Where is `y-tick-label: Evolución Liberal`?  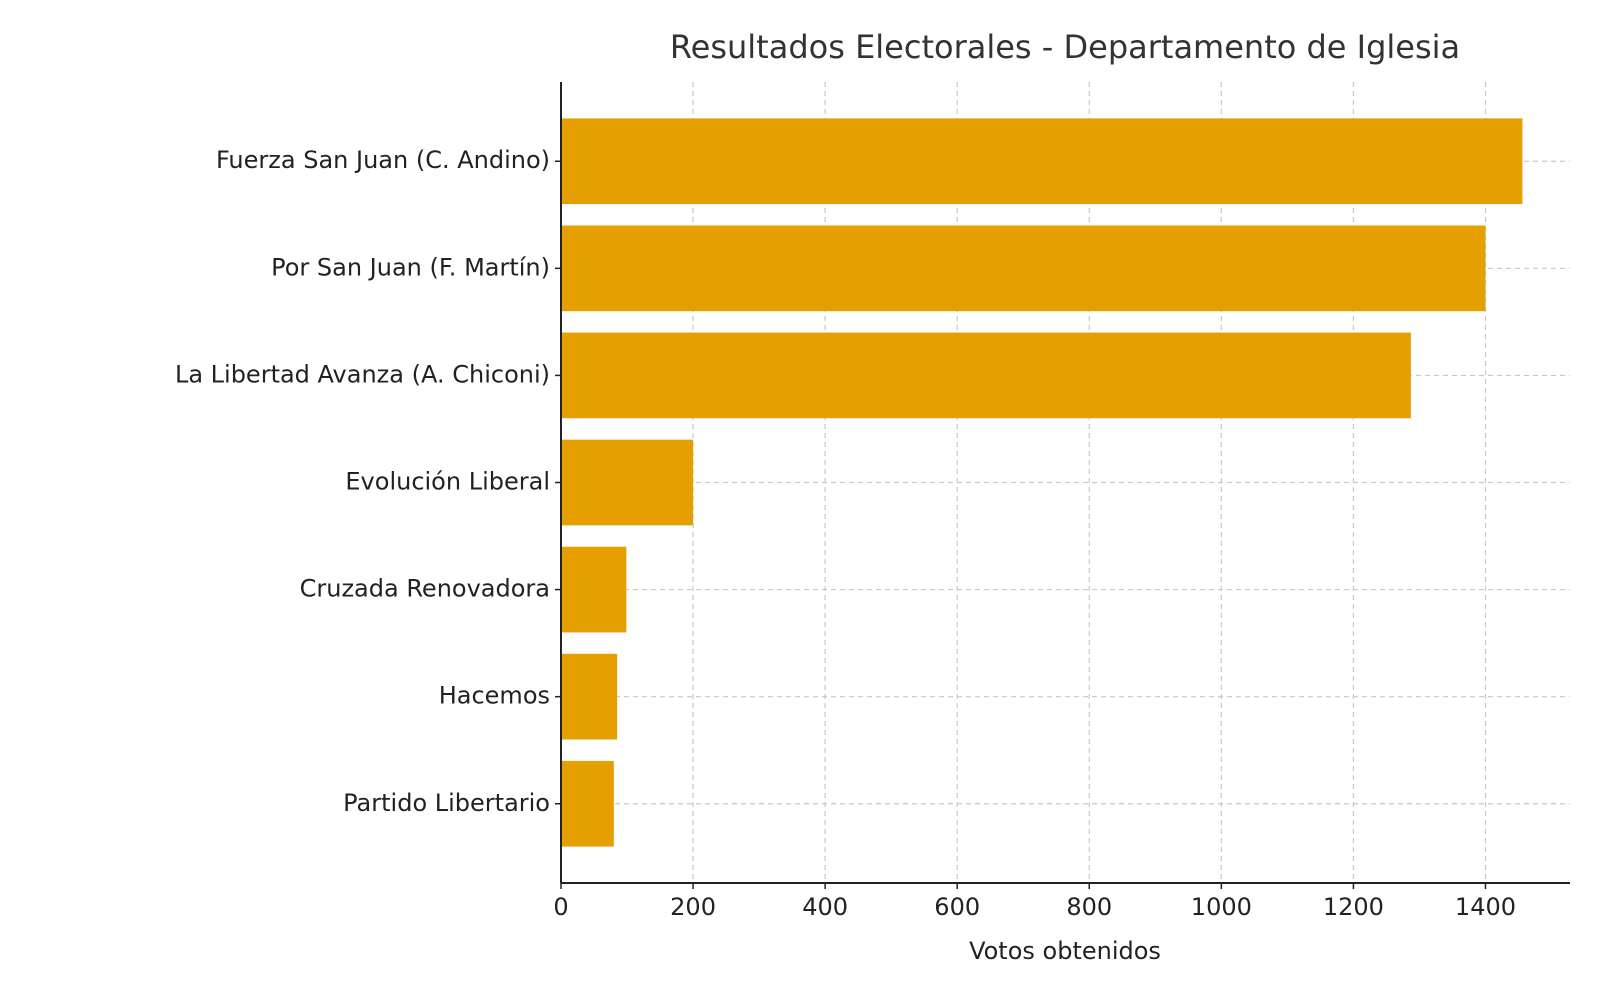
y-tick-label: Evolución Liberal is located at coordinates (447, 482).